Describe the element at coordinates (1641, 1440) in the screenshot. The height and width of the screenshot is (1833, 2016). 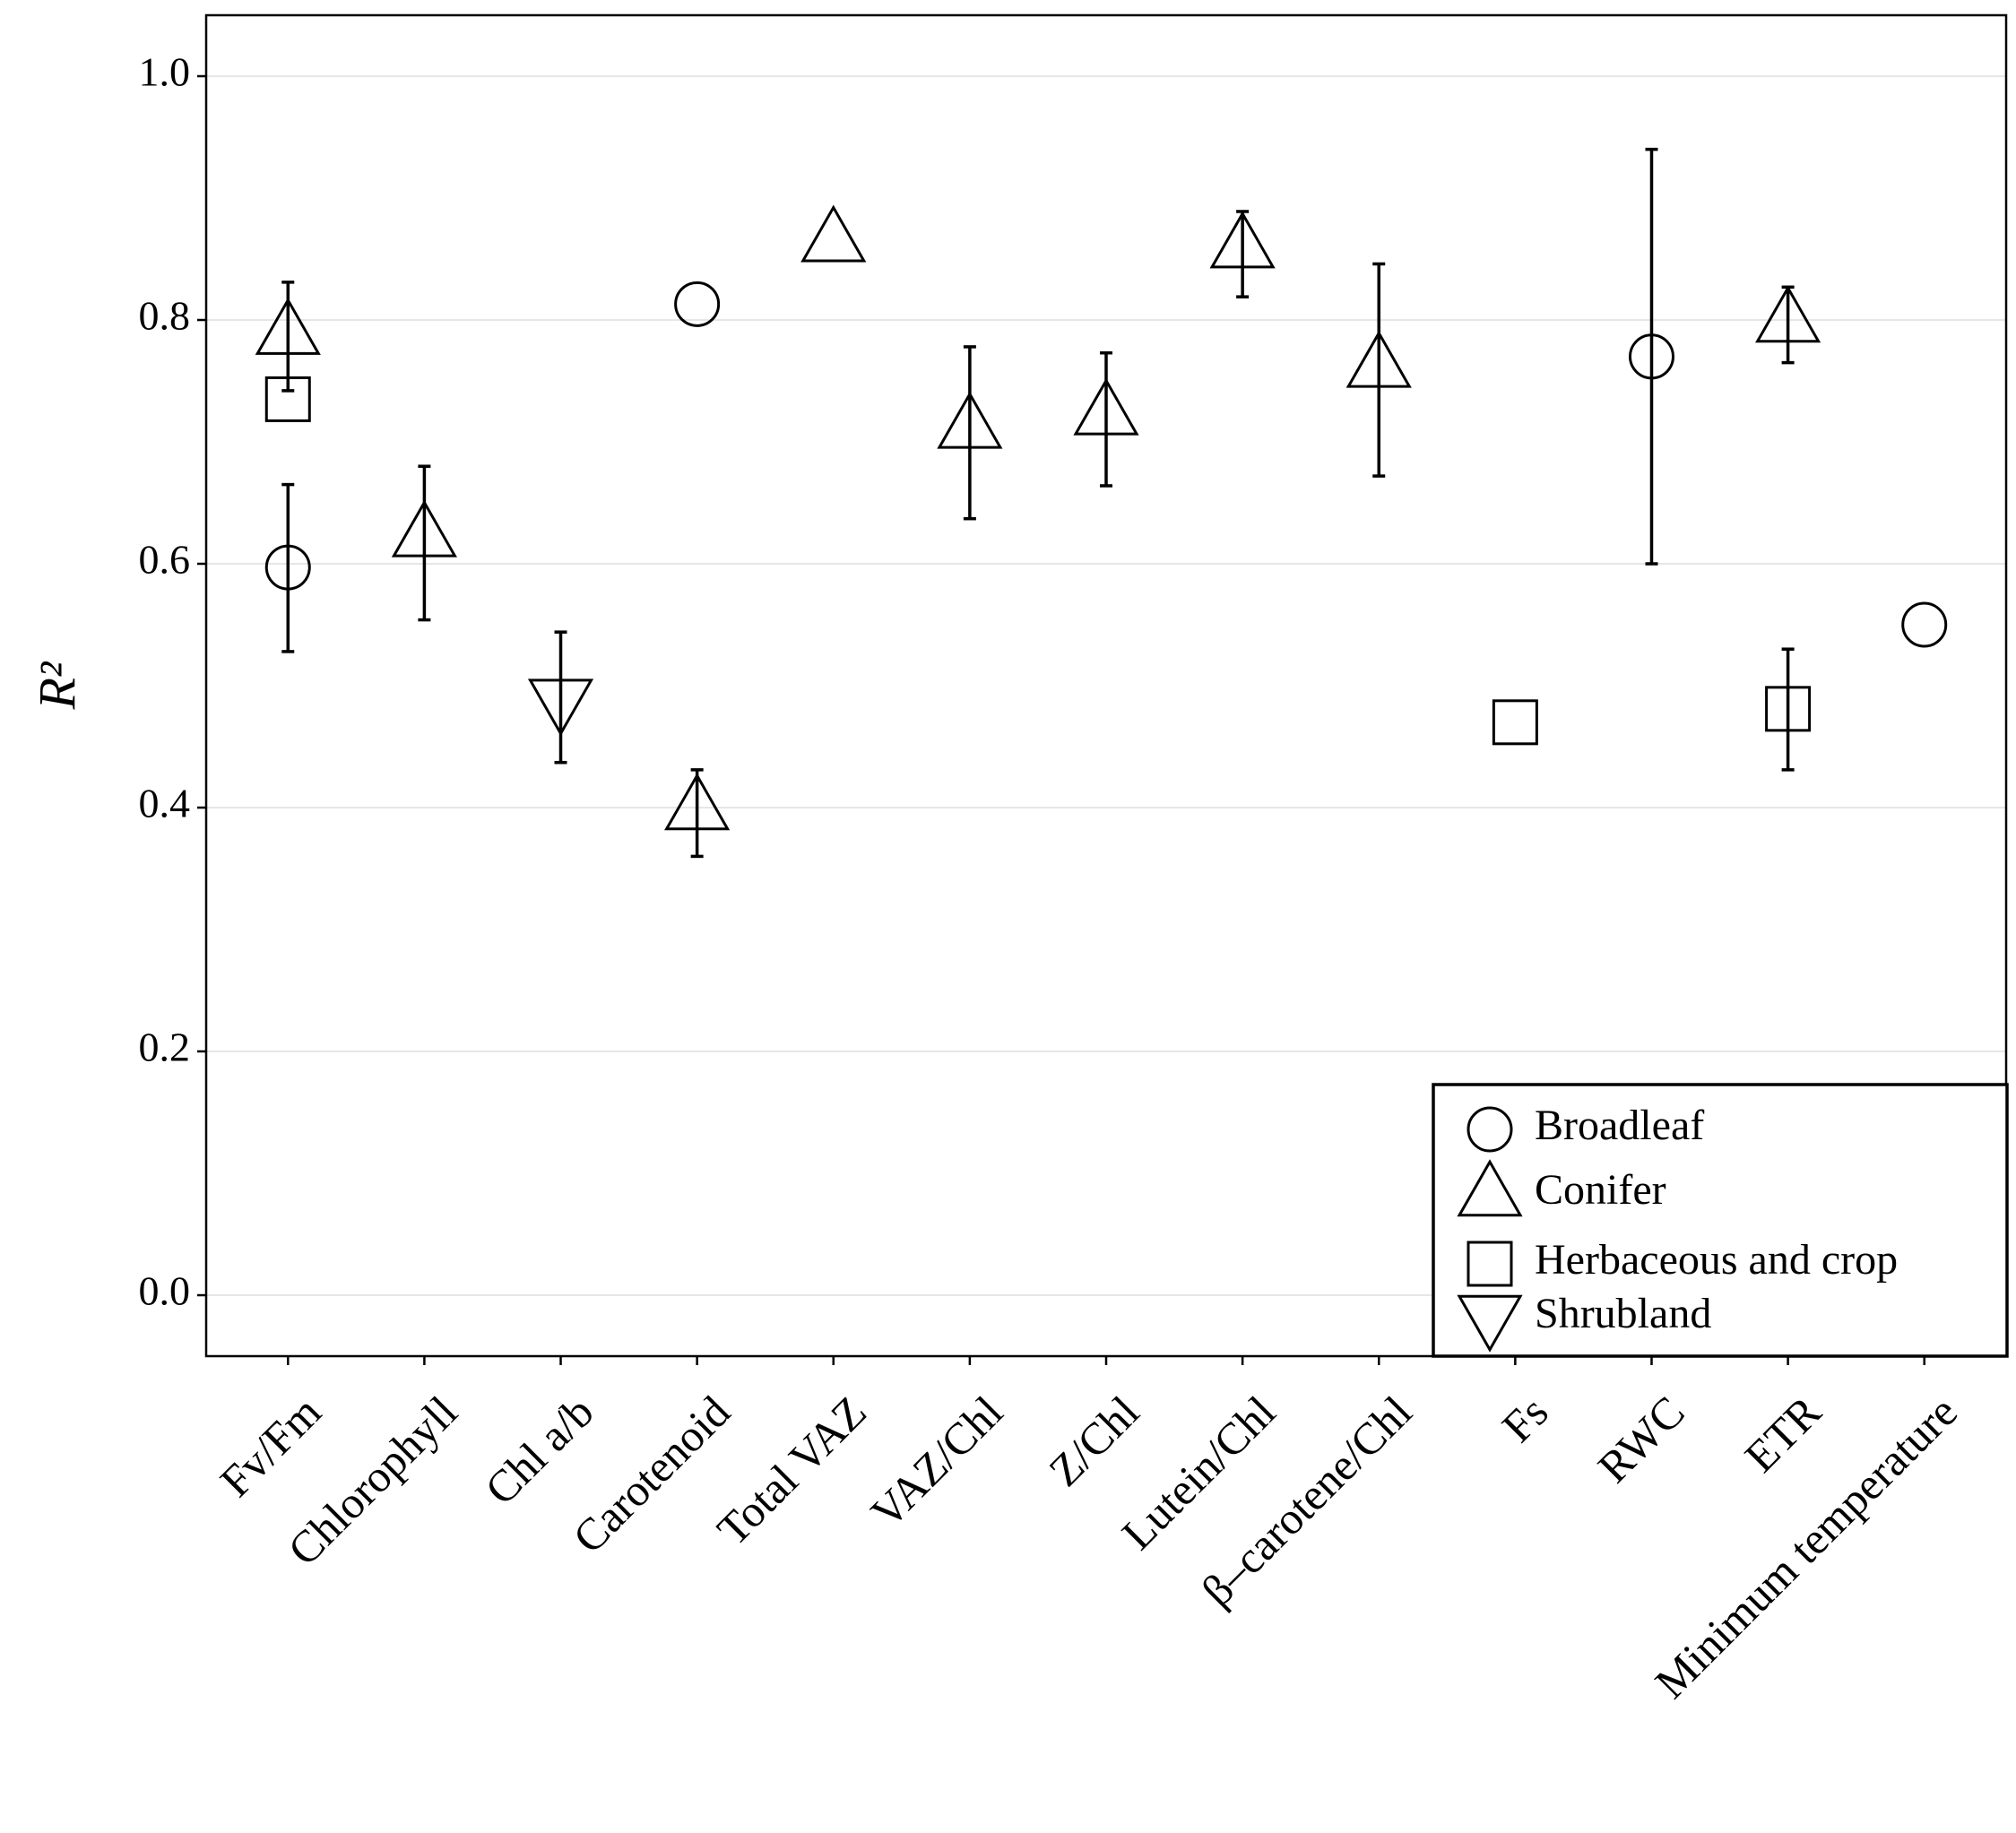
I see `x-tick-label: RWC` at that location.